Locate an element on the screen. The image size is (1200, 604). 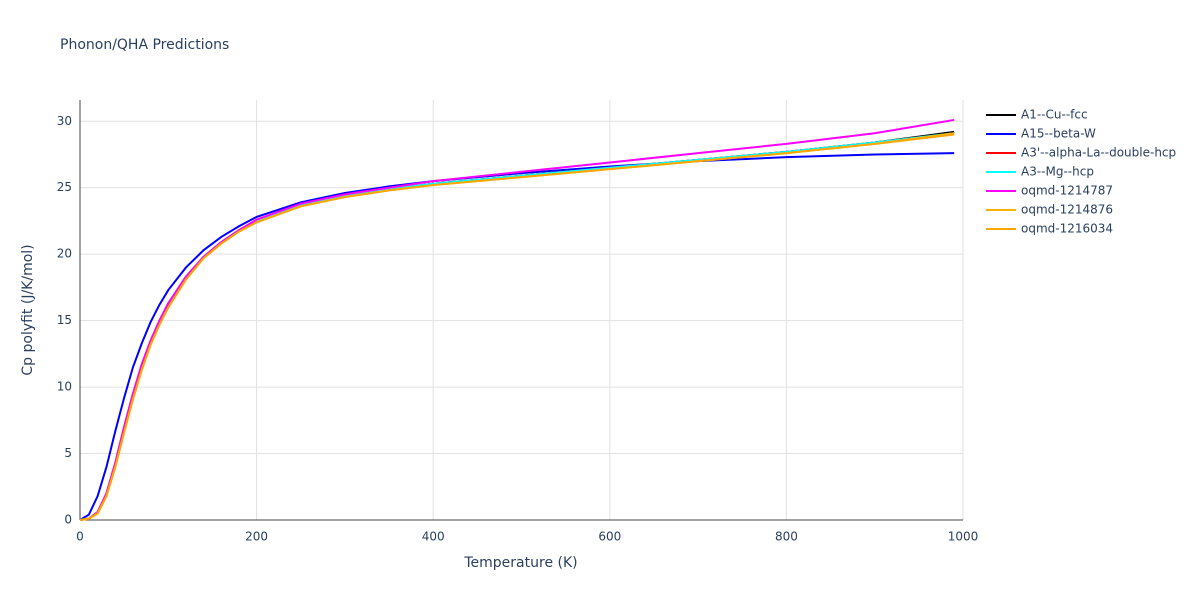
y-tick-label: 30 is located at coordinates (64, 121).